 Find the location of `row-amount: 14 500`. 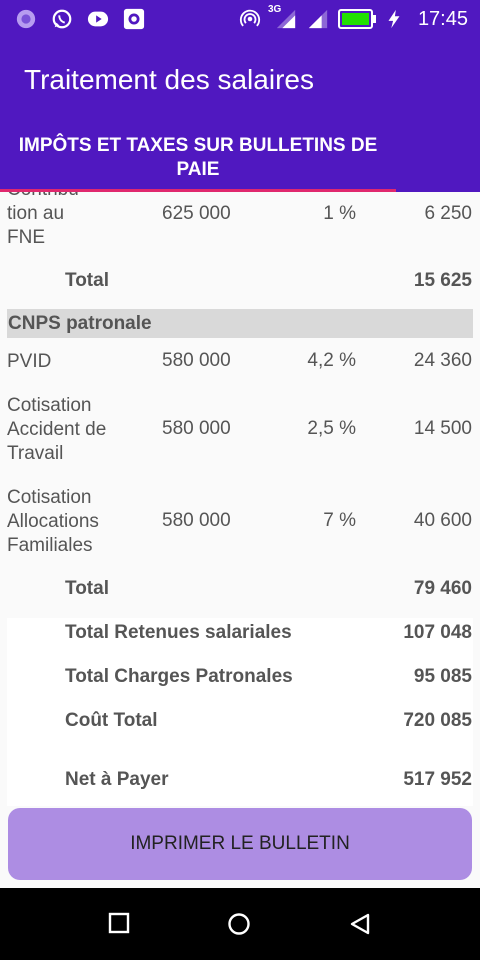

row-amount: 14 500 is located at coordinates (442, 428).